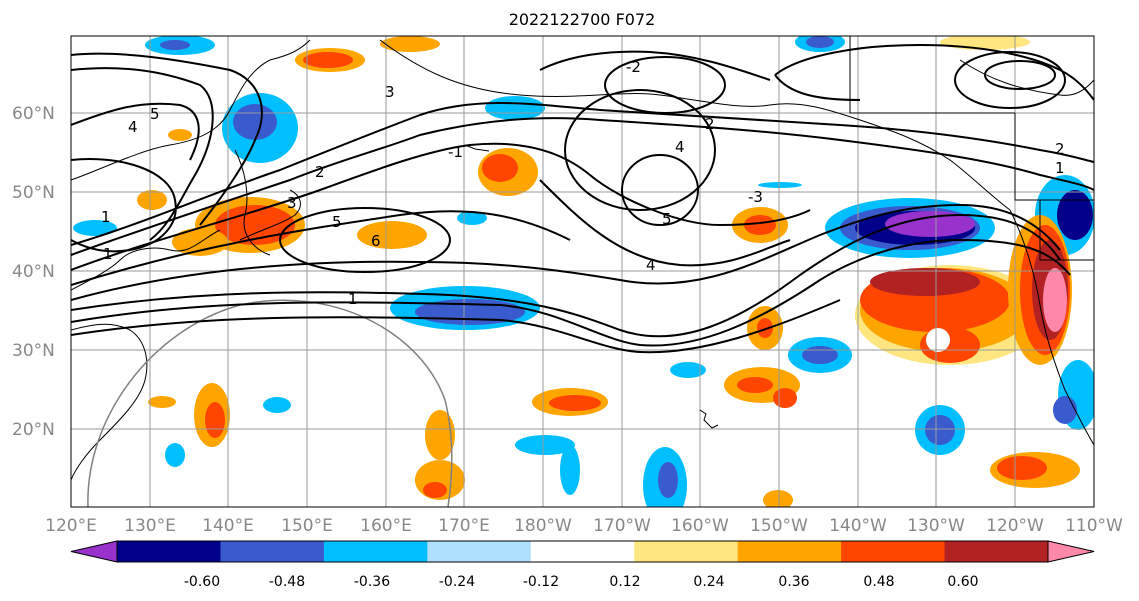 This screenshot has width=1139, height=601. What do you see at coordinates (307, 526) in the screenshot?
I see `lon-label: 150°E` at bounding box center [307, 526].